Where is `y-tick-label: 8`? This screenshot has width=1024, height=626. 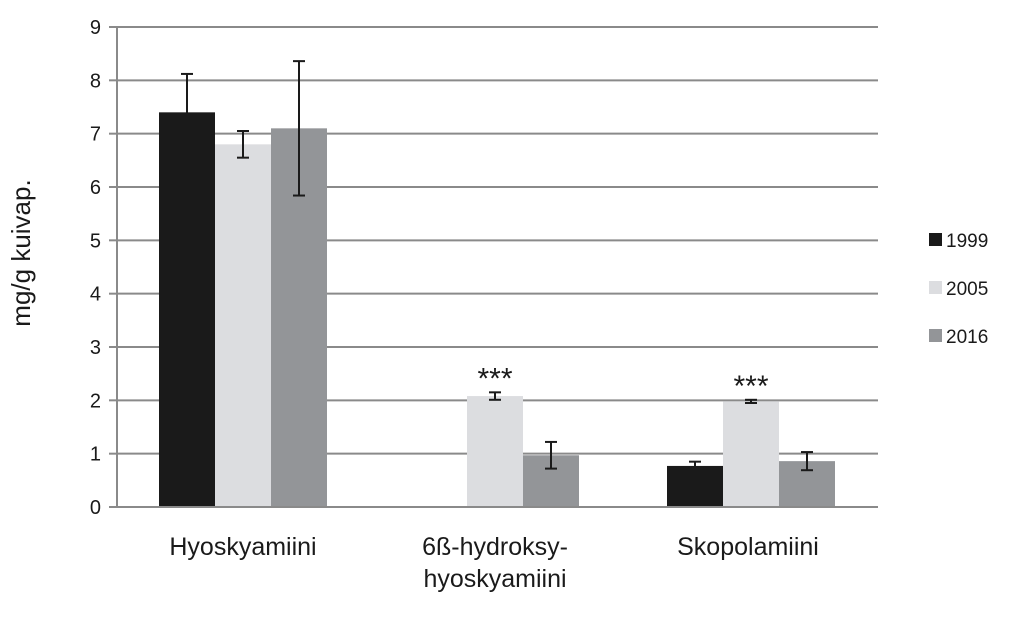
y-tick-label: 8 is located at coordinates (95, 81).